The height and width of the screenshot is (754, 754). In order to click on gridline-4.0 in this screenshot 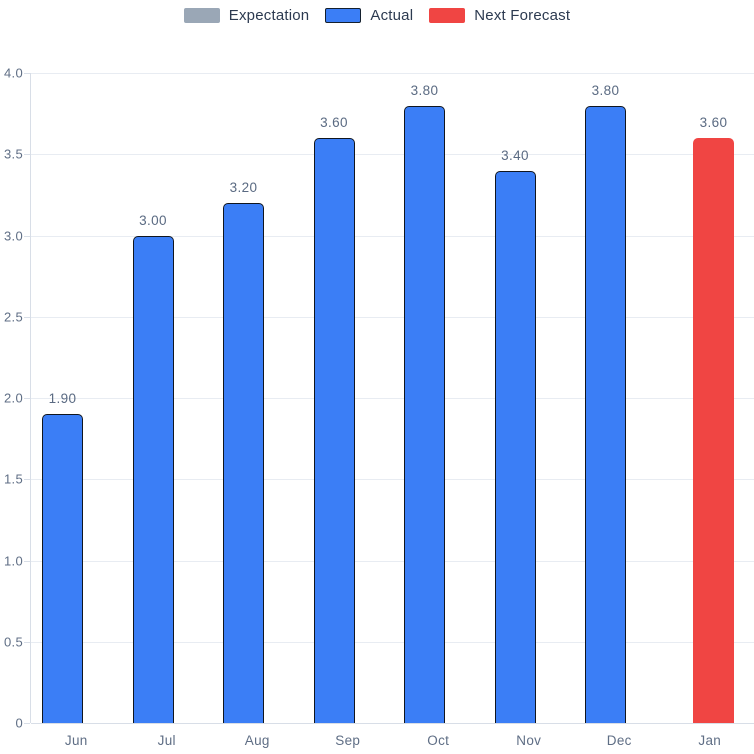, I will do `click(392, 73)`.